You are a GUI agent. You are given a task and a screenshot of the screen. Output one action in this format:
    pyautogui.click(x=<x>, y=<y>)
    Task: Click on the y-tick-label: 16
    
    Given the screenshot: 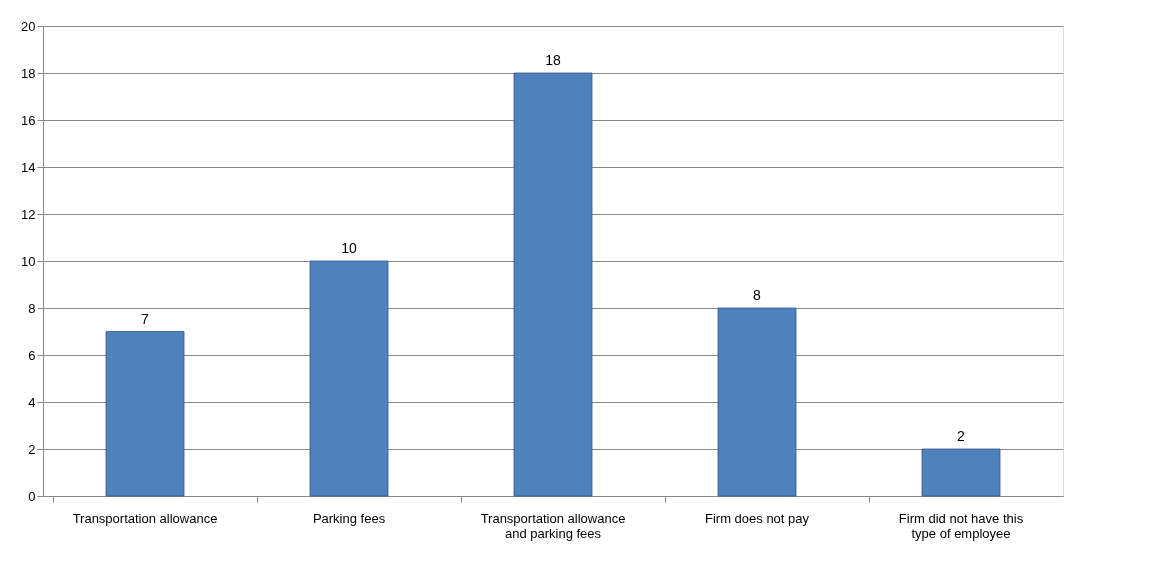 What is the action you would take?
    pyautogui.click(x=28, y=120)
    